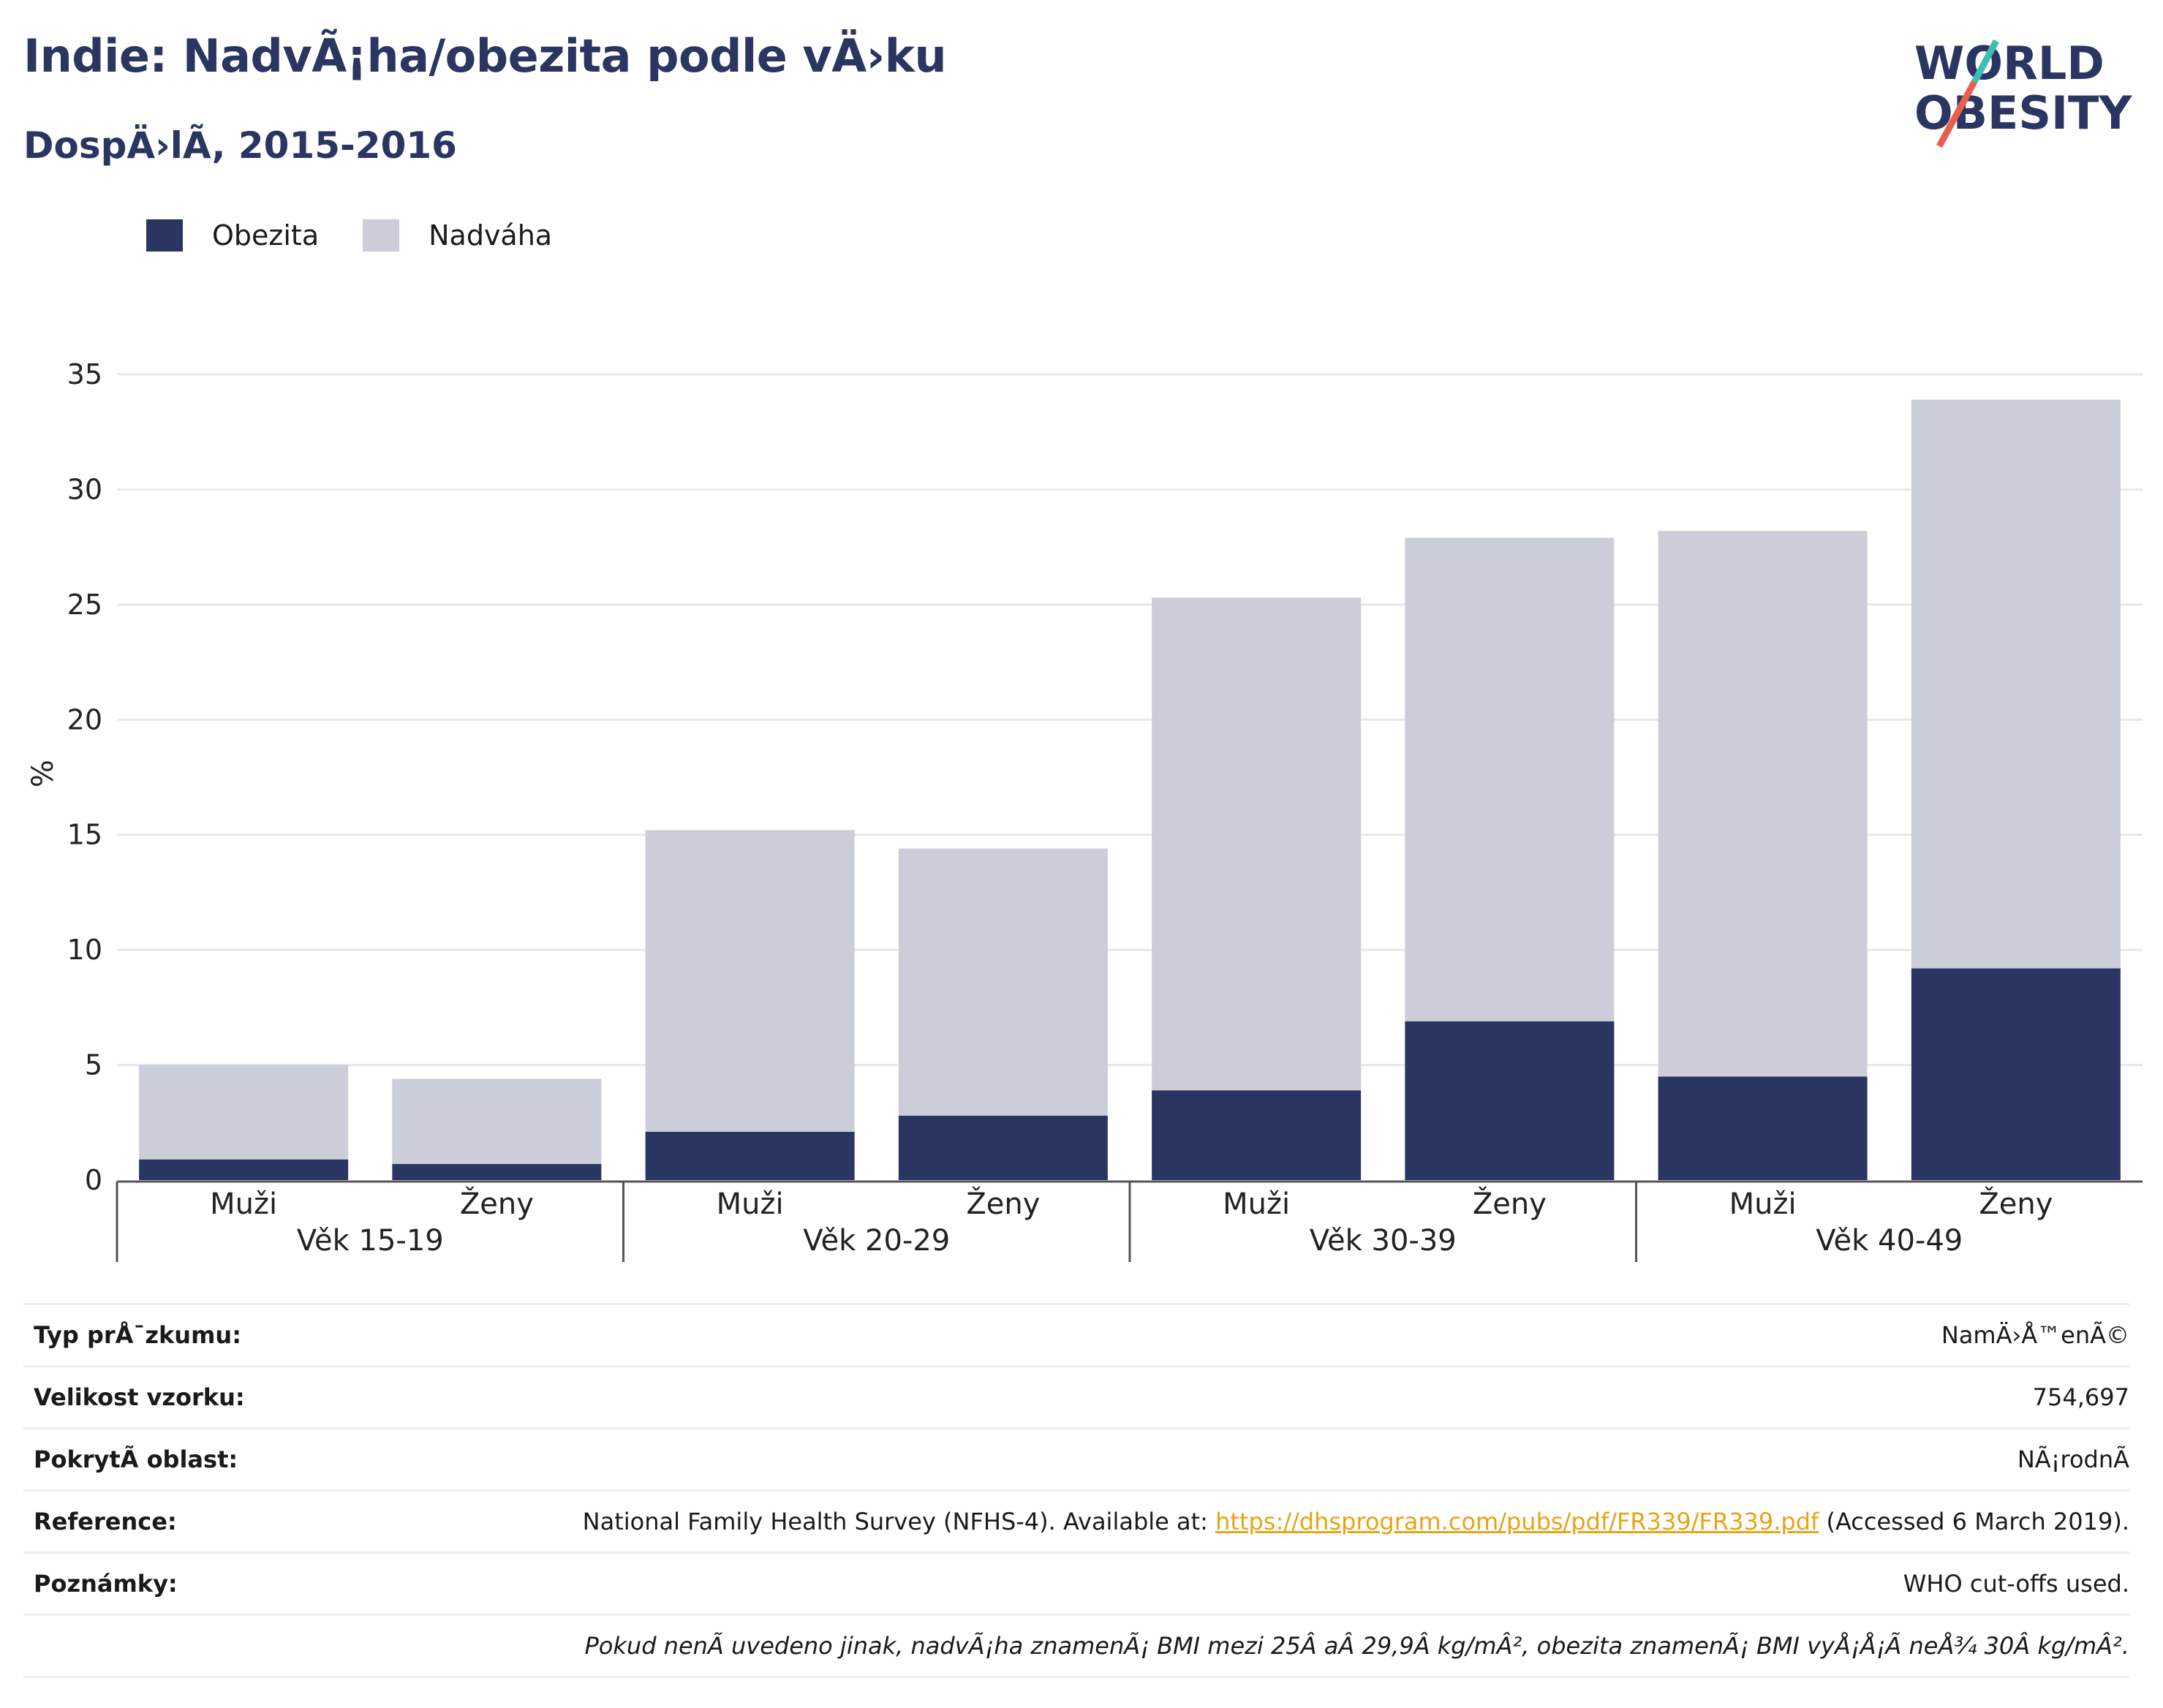 This screenshot has width=2163, height=1708. What do you see at coordinates (1974, 1521) in the screenshot?
I see `reference-accessed: (Accessed 6 March 2019).` at bounding box center [1974, 1521].